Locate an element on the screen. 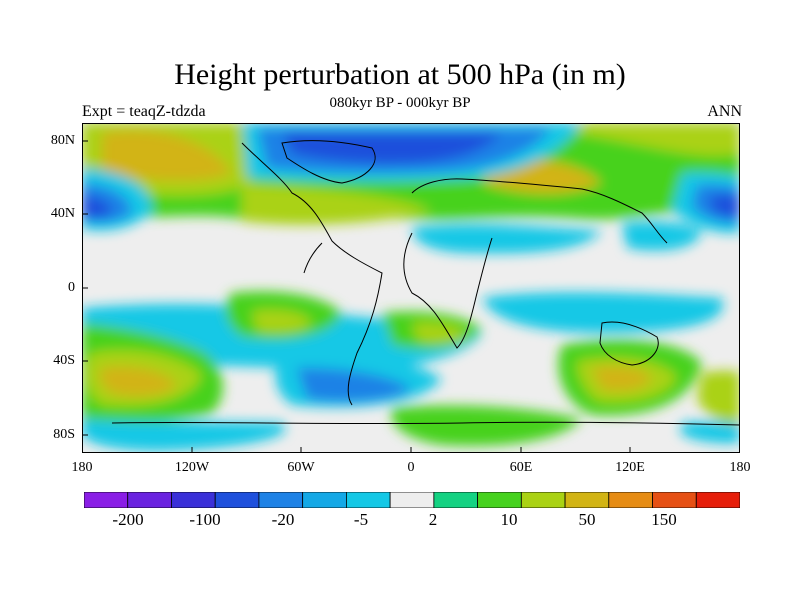  lon-label-60w: 60W is located at coordinates (301, 467).